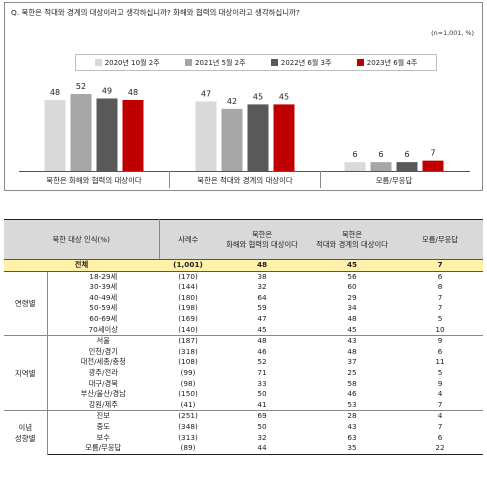 This screenshot has width=487, height=497. Describe the element at coordinates (107, 90) in the screenshot. I see `bar-value-label: 49` at that location.